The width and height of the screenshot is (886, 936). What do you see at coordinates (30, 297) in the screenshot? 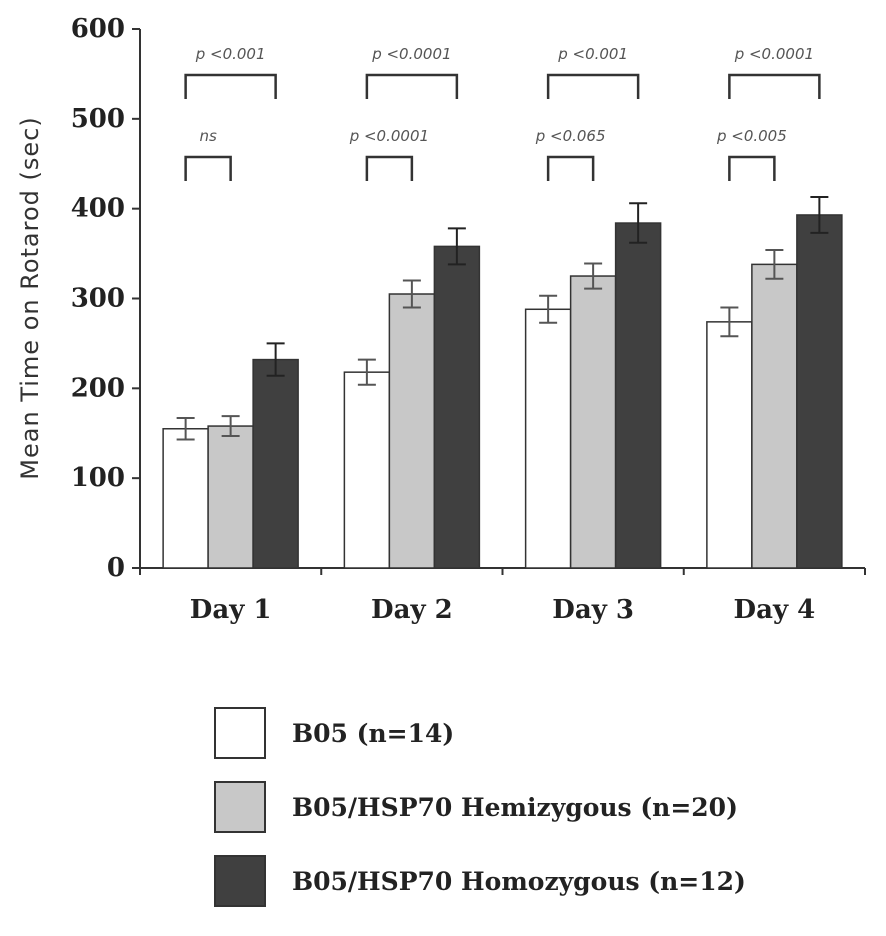
I see `y-axis-label: Mean Time on Rotarod (sec)` at bounding box center [30, 297].